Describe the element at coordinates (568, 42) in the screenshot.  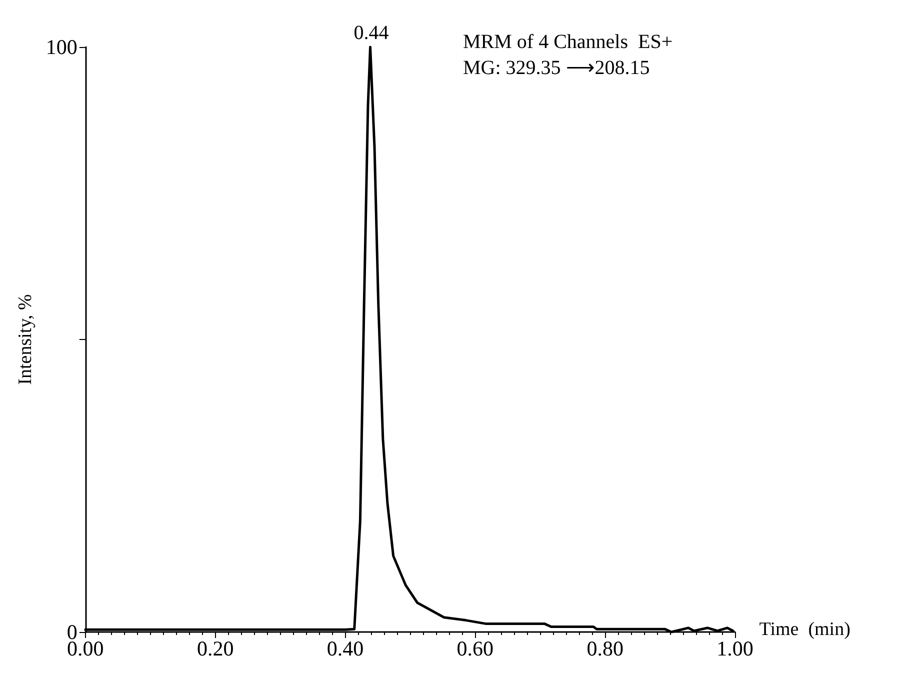
I see `annotation: MRM of 4 Channels ES+` at that location.